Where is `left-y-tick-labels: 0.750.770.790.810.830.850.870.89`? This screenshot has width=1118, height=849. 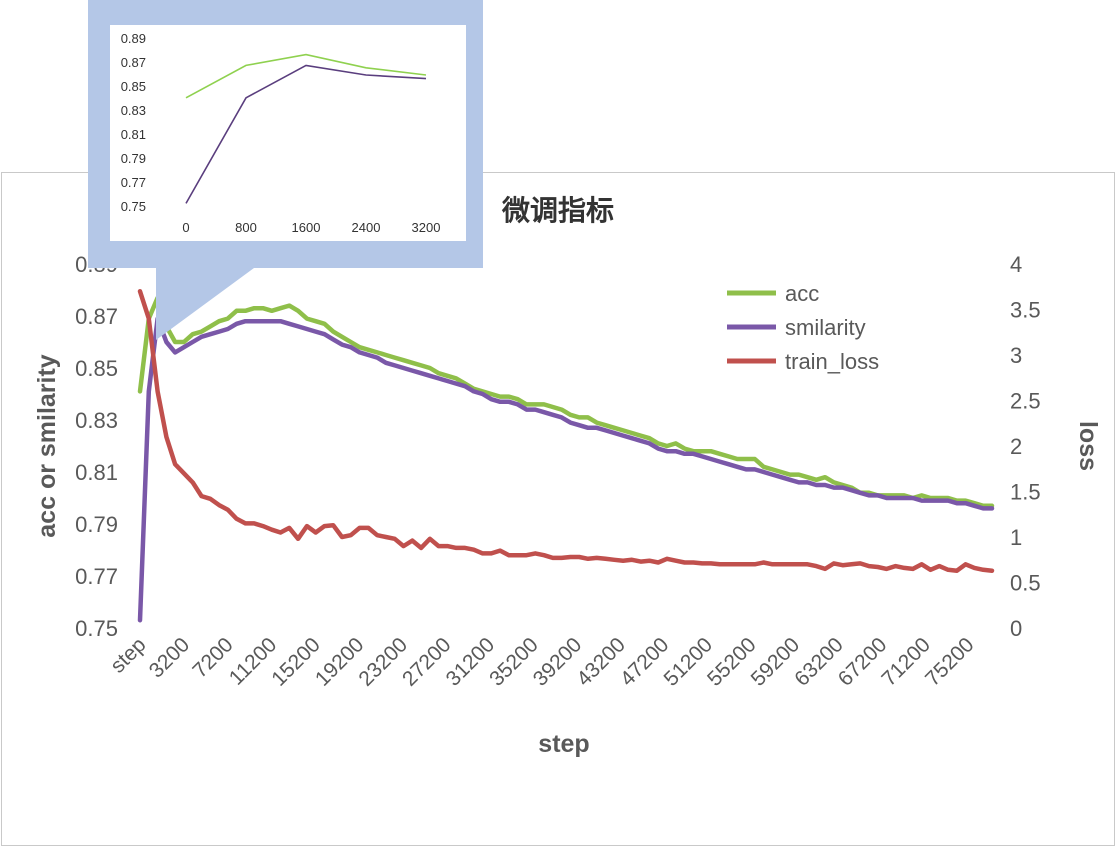
left-y-tick-labels: 0.750.770.790.810.830.850.870.89 is located at coordinates (96, 446).